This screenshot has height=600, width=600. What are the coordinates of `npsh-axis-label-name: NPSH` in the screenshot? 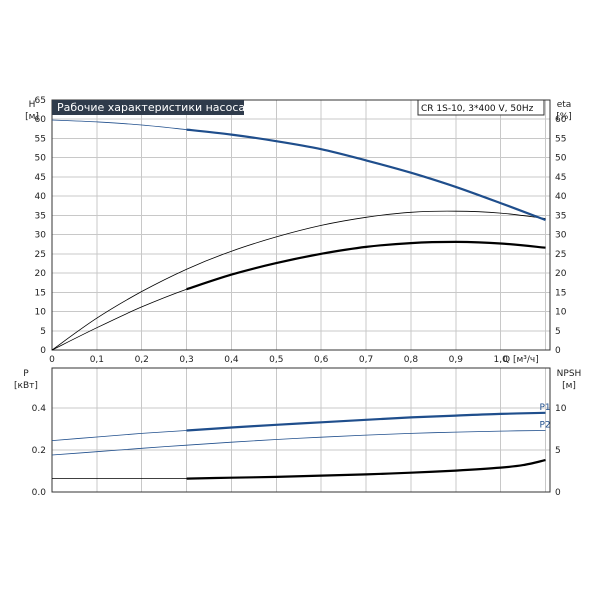 It's located at (569, 374).